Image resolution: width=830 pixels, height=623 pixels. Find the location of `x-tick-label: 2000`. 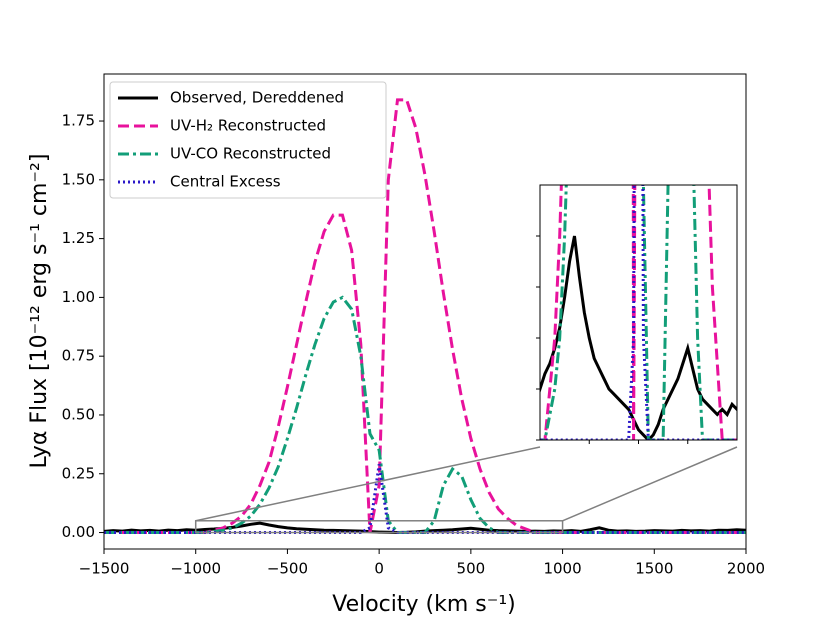

x-tick-label: 2000 is located at coordinates (746, 569).